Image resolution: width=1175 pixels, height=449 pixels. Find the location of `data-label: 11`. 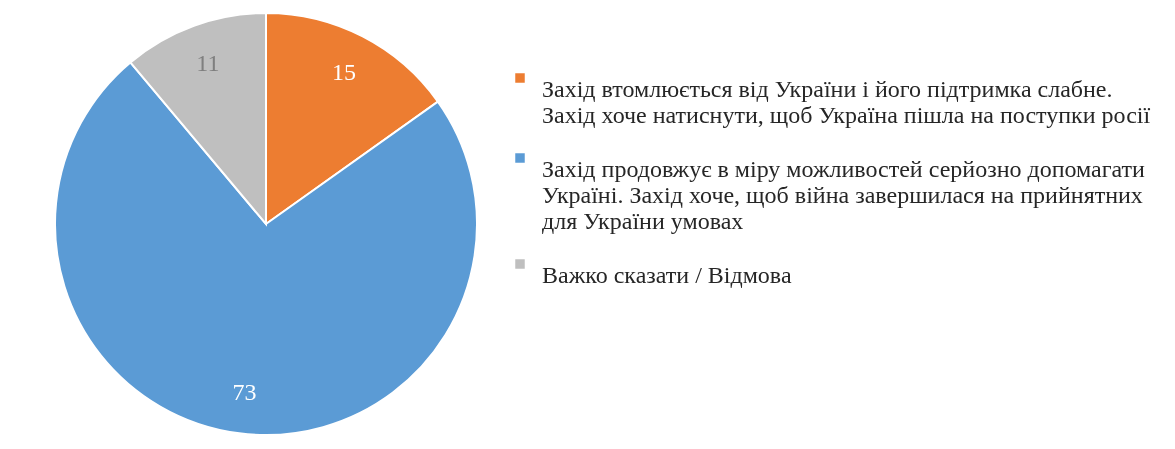

data-label: 11 is located at coordinates (208, 63).